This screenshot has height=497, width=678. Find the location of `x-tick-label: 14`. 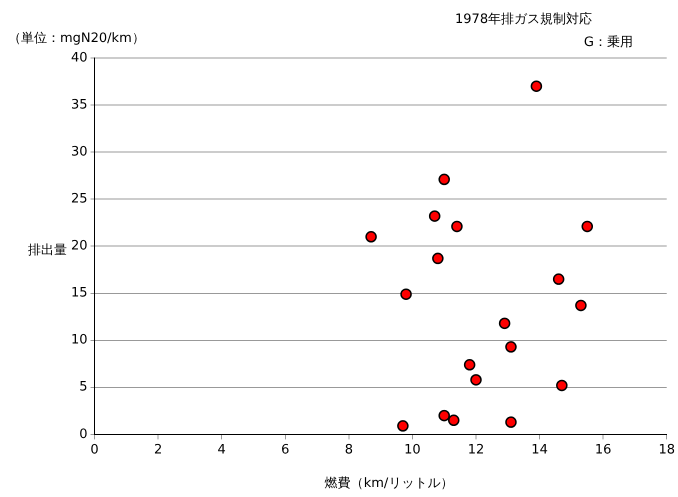

x-tick-label: 14 is located at coordinates (539, 450).